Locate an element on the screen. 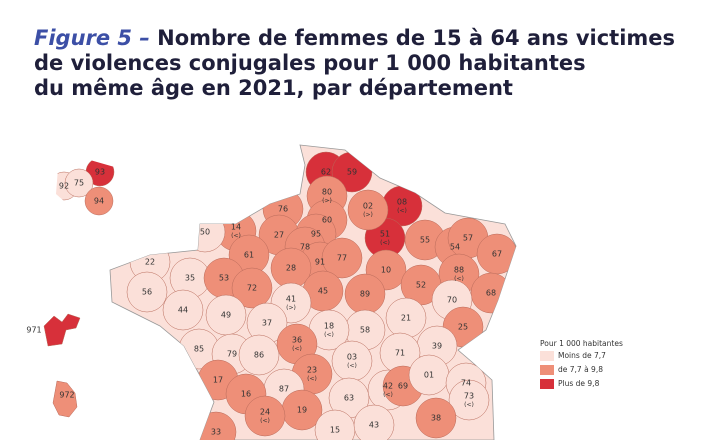 This screenshot has width=712, height=440. overseas is located at coordinates (62, 365).